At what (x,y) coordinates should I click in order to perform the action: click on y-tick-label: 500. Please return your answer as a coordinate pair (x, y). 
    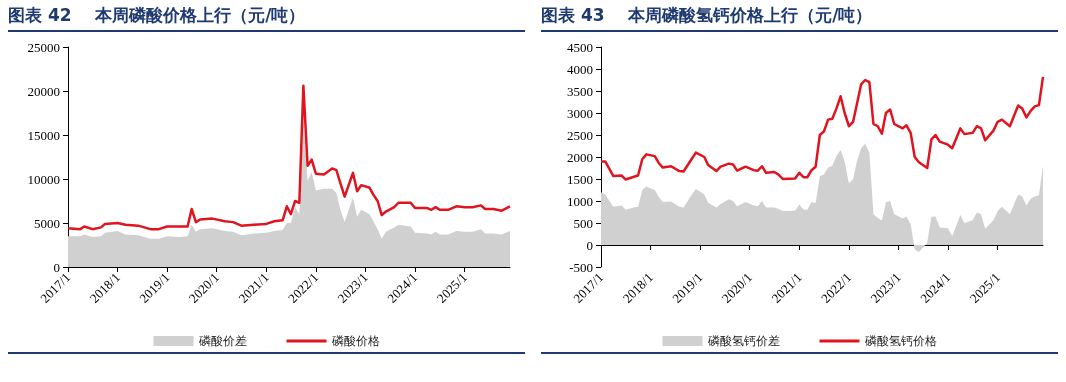
    Looking at the image, I should click on (583, 223).